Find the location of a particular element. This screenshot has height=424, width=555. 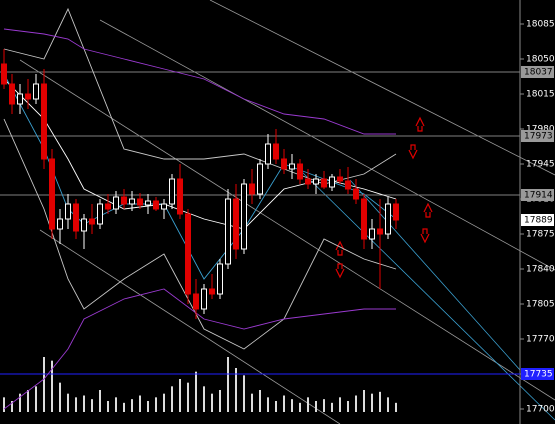

level-label: 17973 is located at coordinates (538, 137).